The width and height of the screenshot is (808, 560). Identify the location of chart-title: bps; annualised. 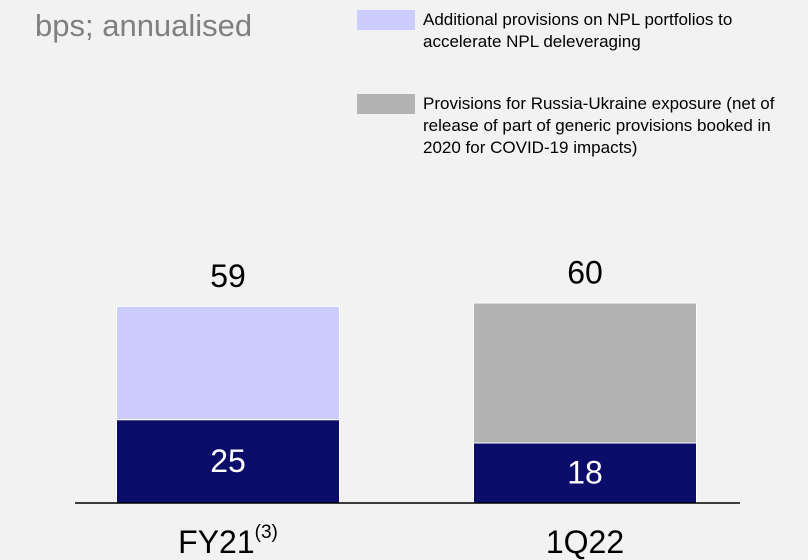
(143, 25).